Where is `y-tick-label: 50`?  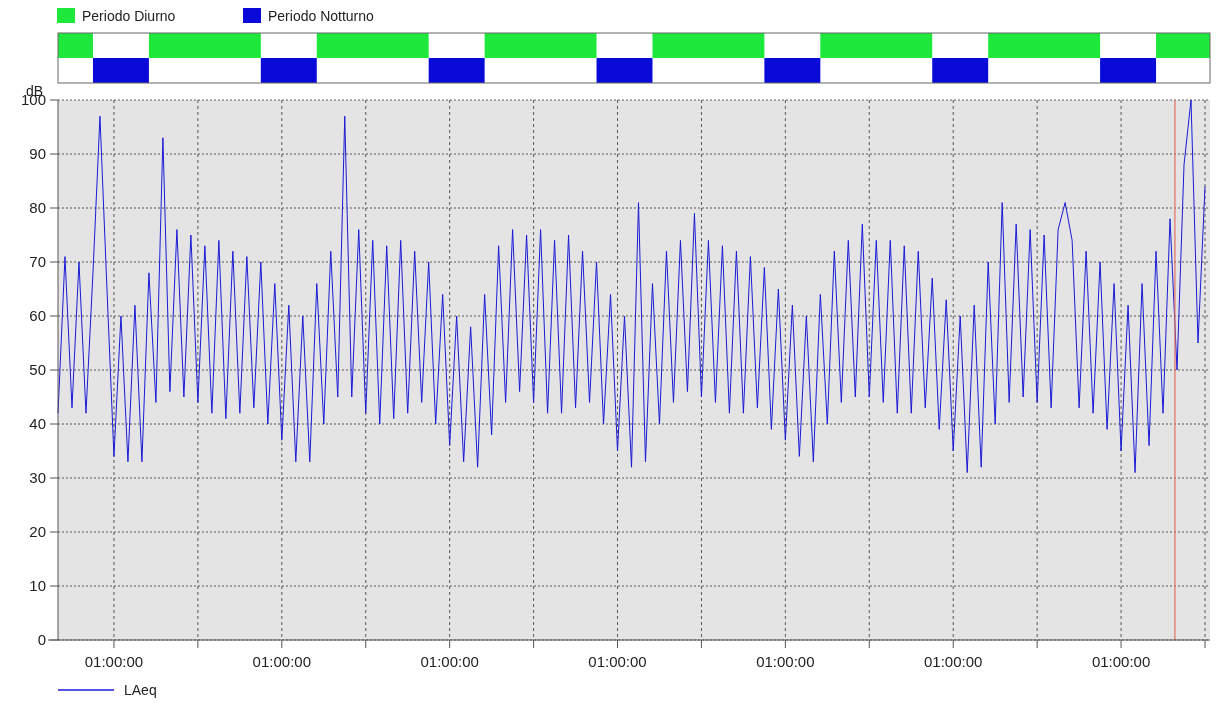 y-tick-label: 50 is located at coordinates (37, 370).